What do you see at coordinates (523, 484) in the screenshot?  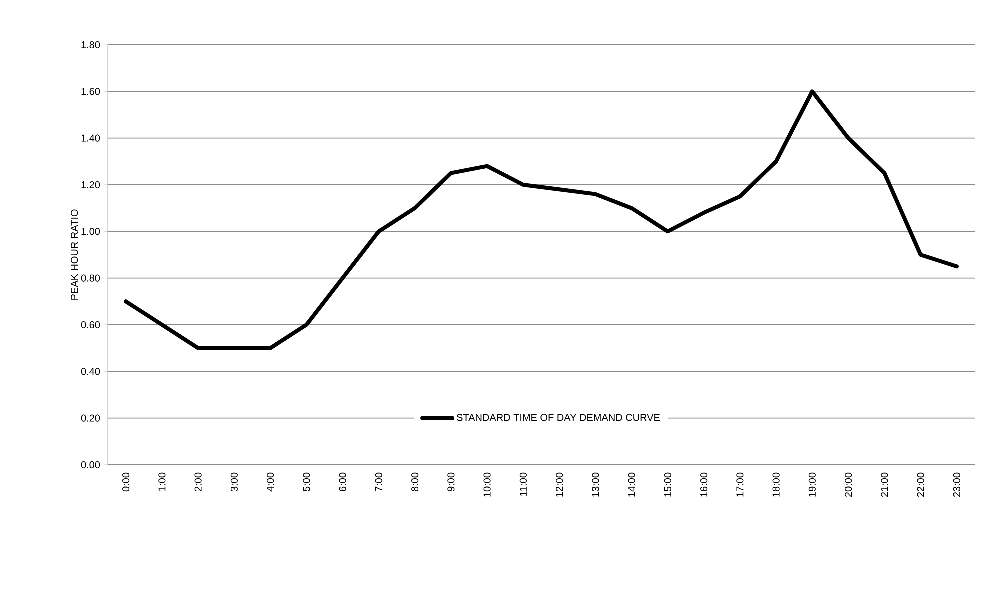 I see `x-tick-label: 11:00` at bounding box center [523, 484].